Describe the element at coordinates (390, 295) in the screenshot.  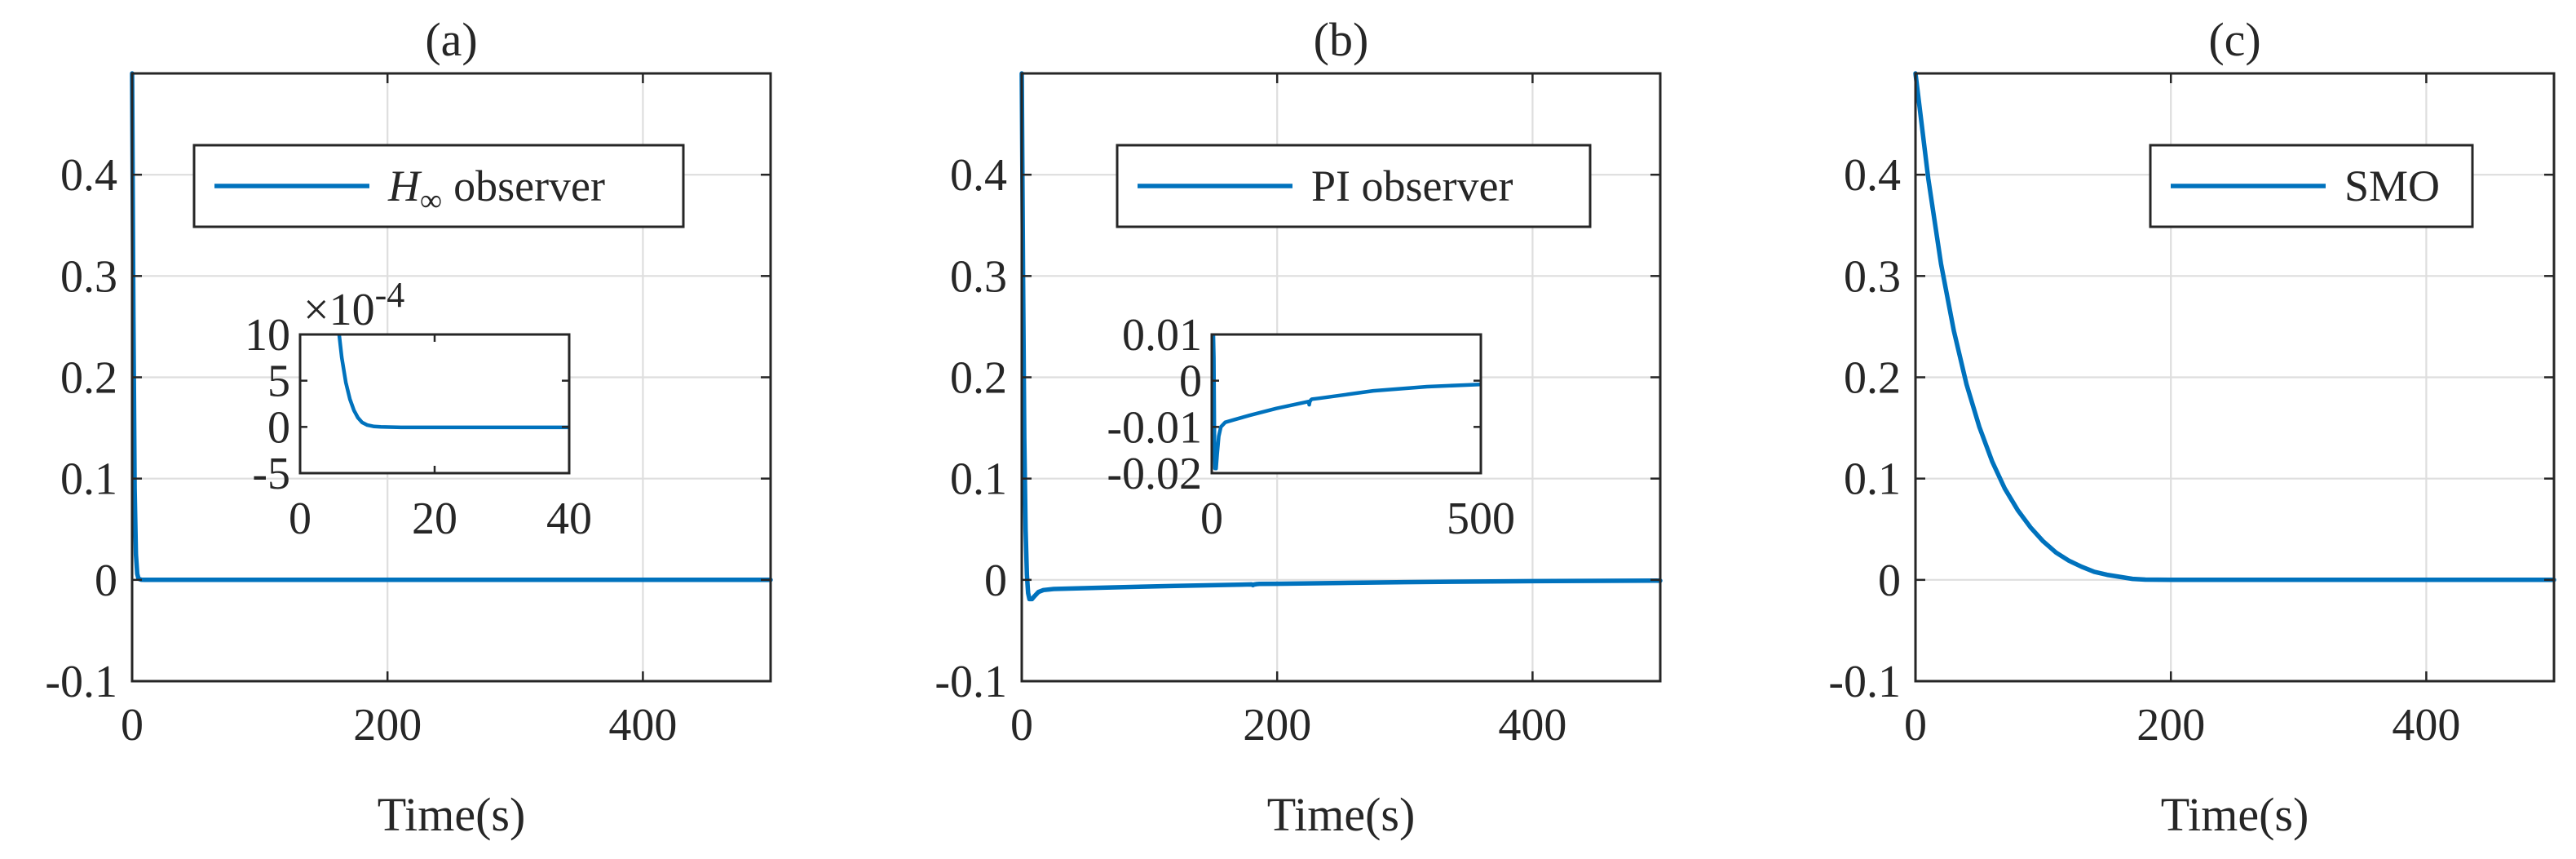
I see `inset-exponent-power: -4` at that location.